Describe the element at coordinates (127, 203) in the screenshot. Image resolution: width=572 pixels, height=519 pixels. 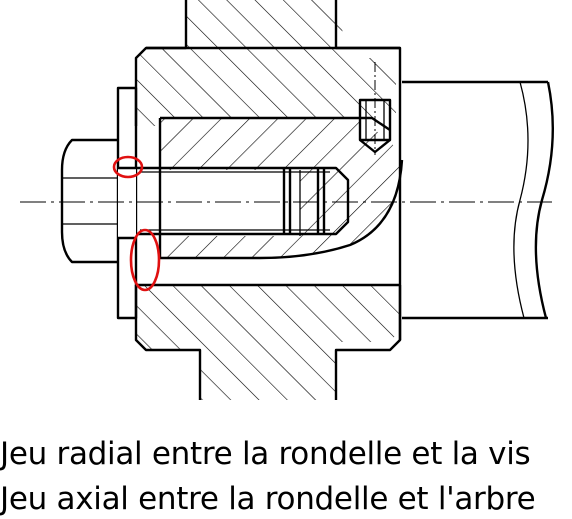
I see `washer` at that location.